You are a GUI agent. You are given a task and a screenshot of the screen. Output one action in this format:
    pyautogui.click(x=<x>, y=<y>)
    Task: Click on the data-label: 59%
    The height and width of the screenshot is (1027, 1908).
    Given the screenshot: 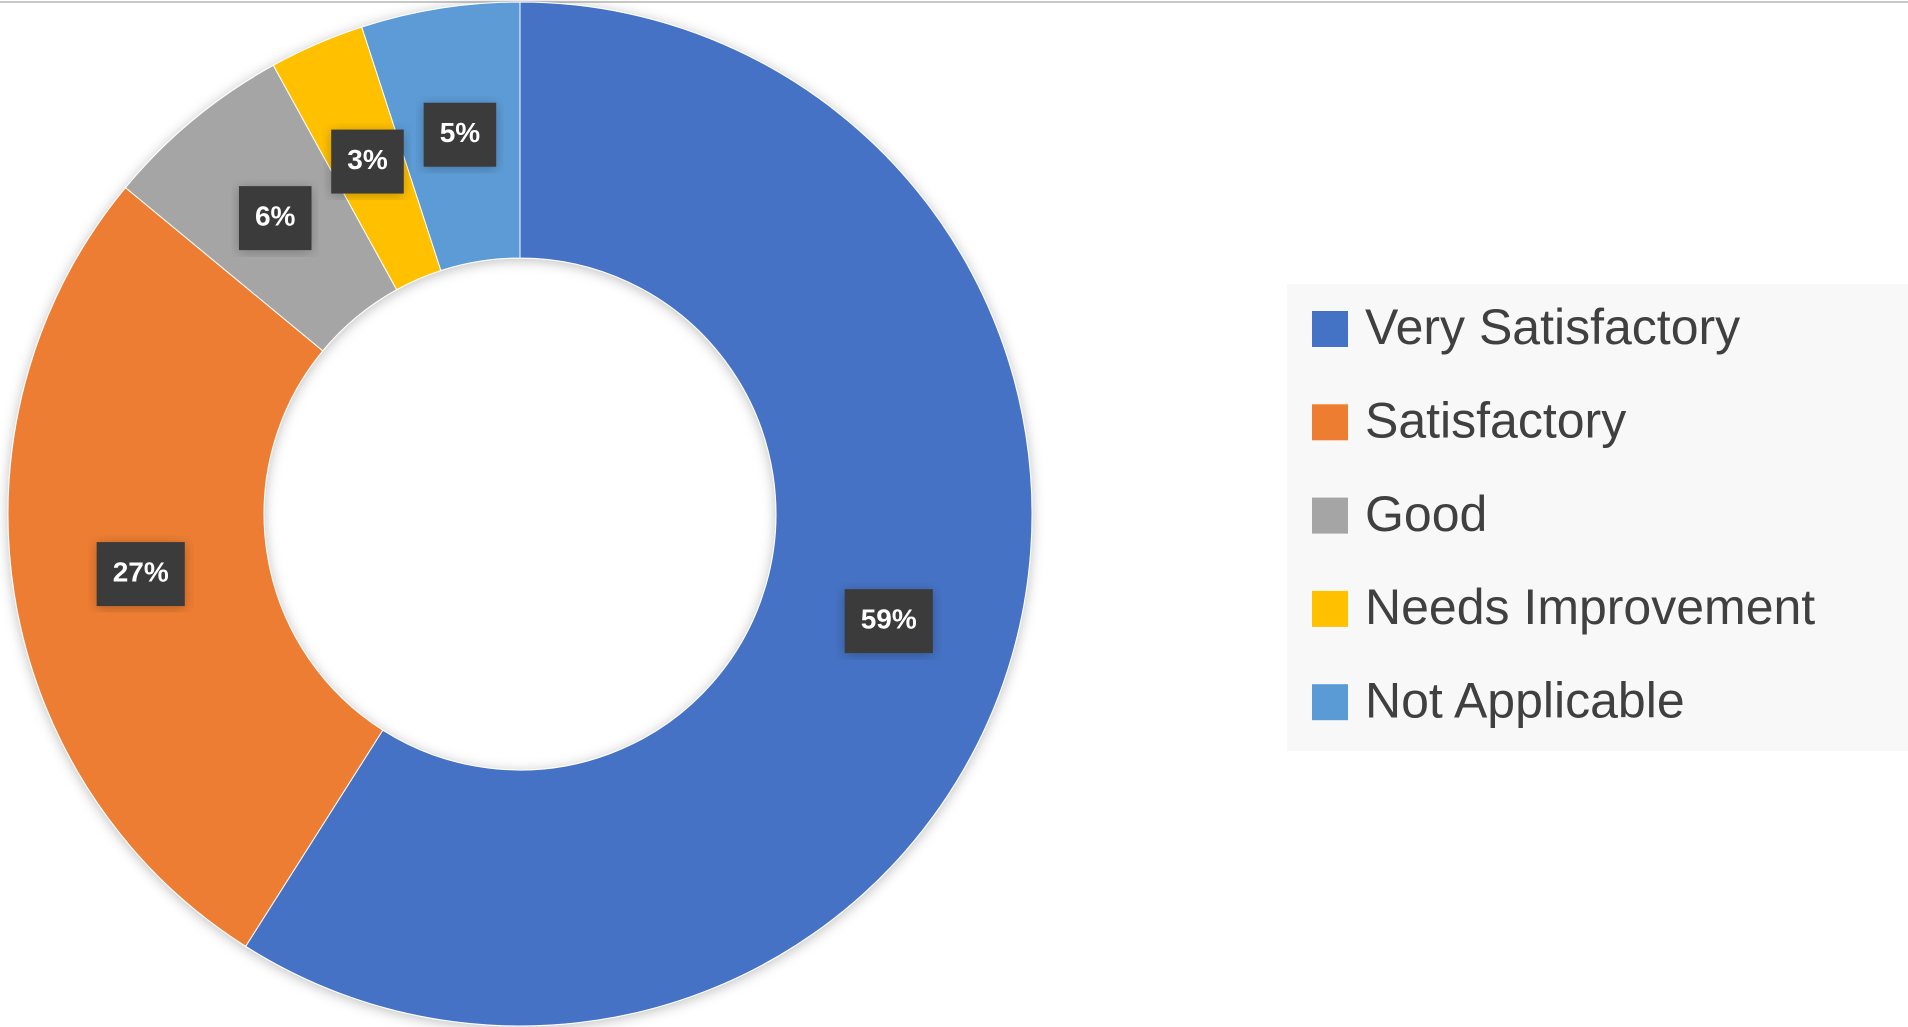 What is the action you would take?
    pyautogui.click(x=889, y=619)
    